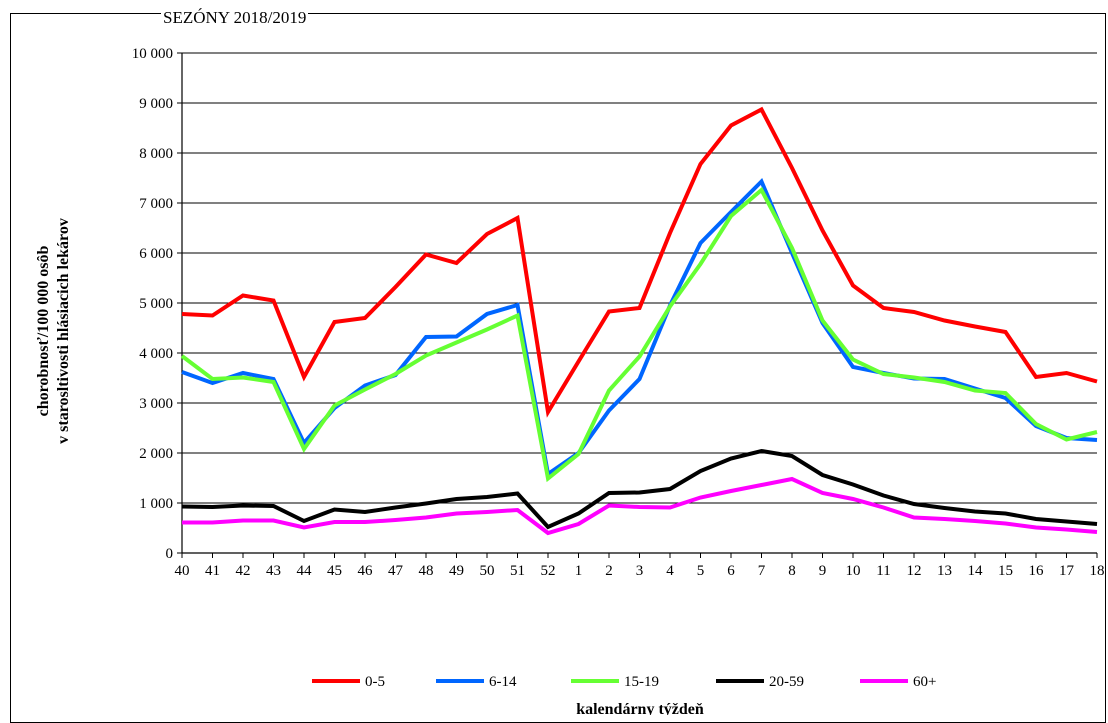 Image resolution: width=1108 pixels, height=723 pixels. What do you see at coordinates (63, 331) in the screenshot?
I see `y-axis-label-line2: v starosltivosti hlásiacich lekárov` at bounding box center [63, 331].